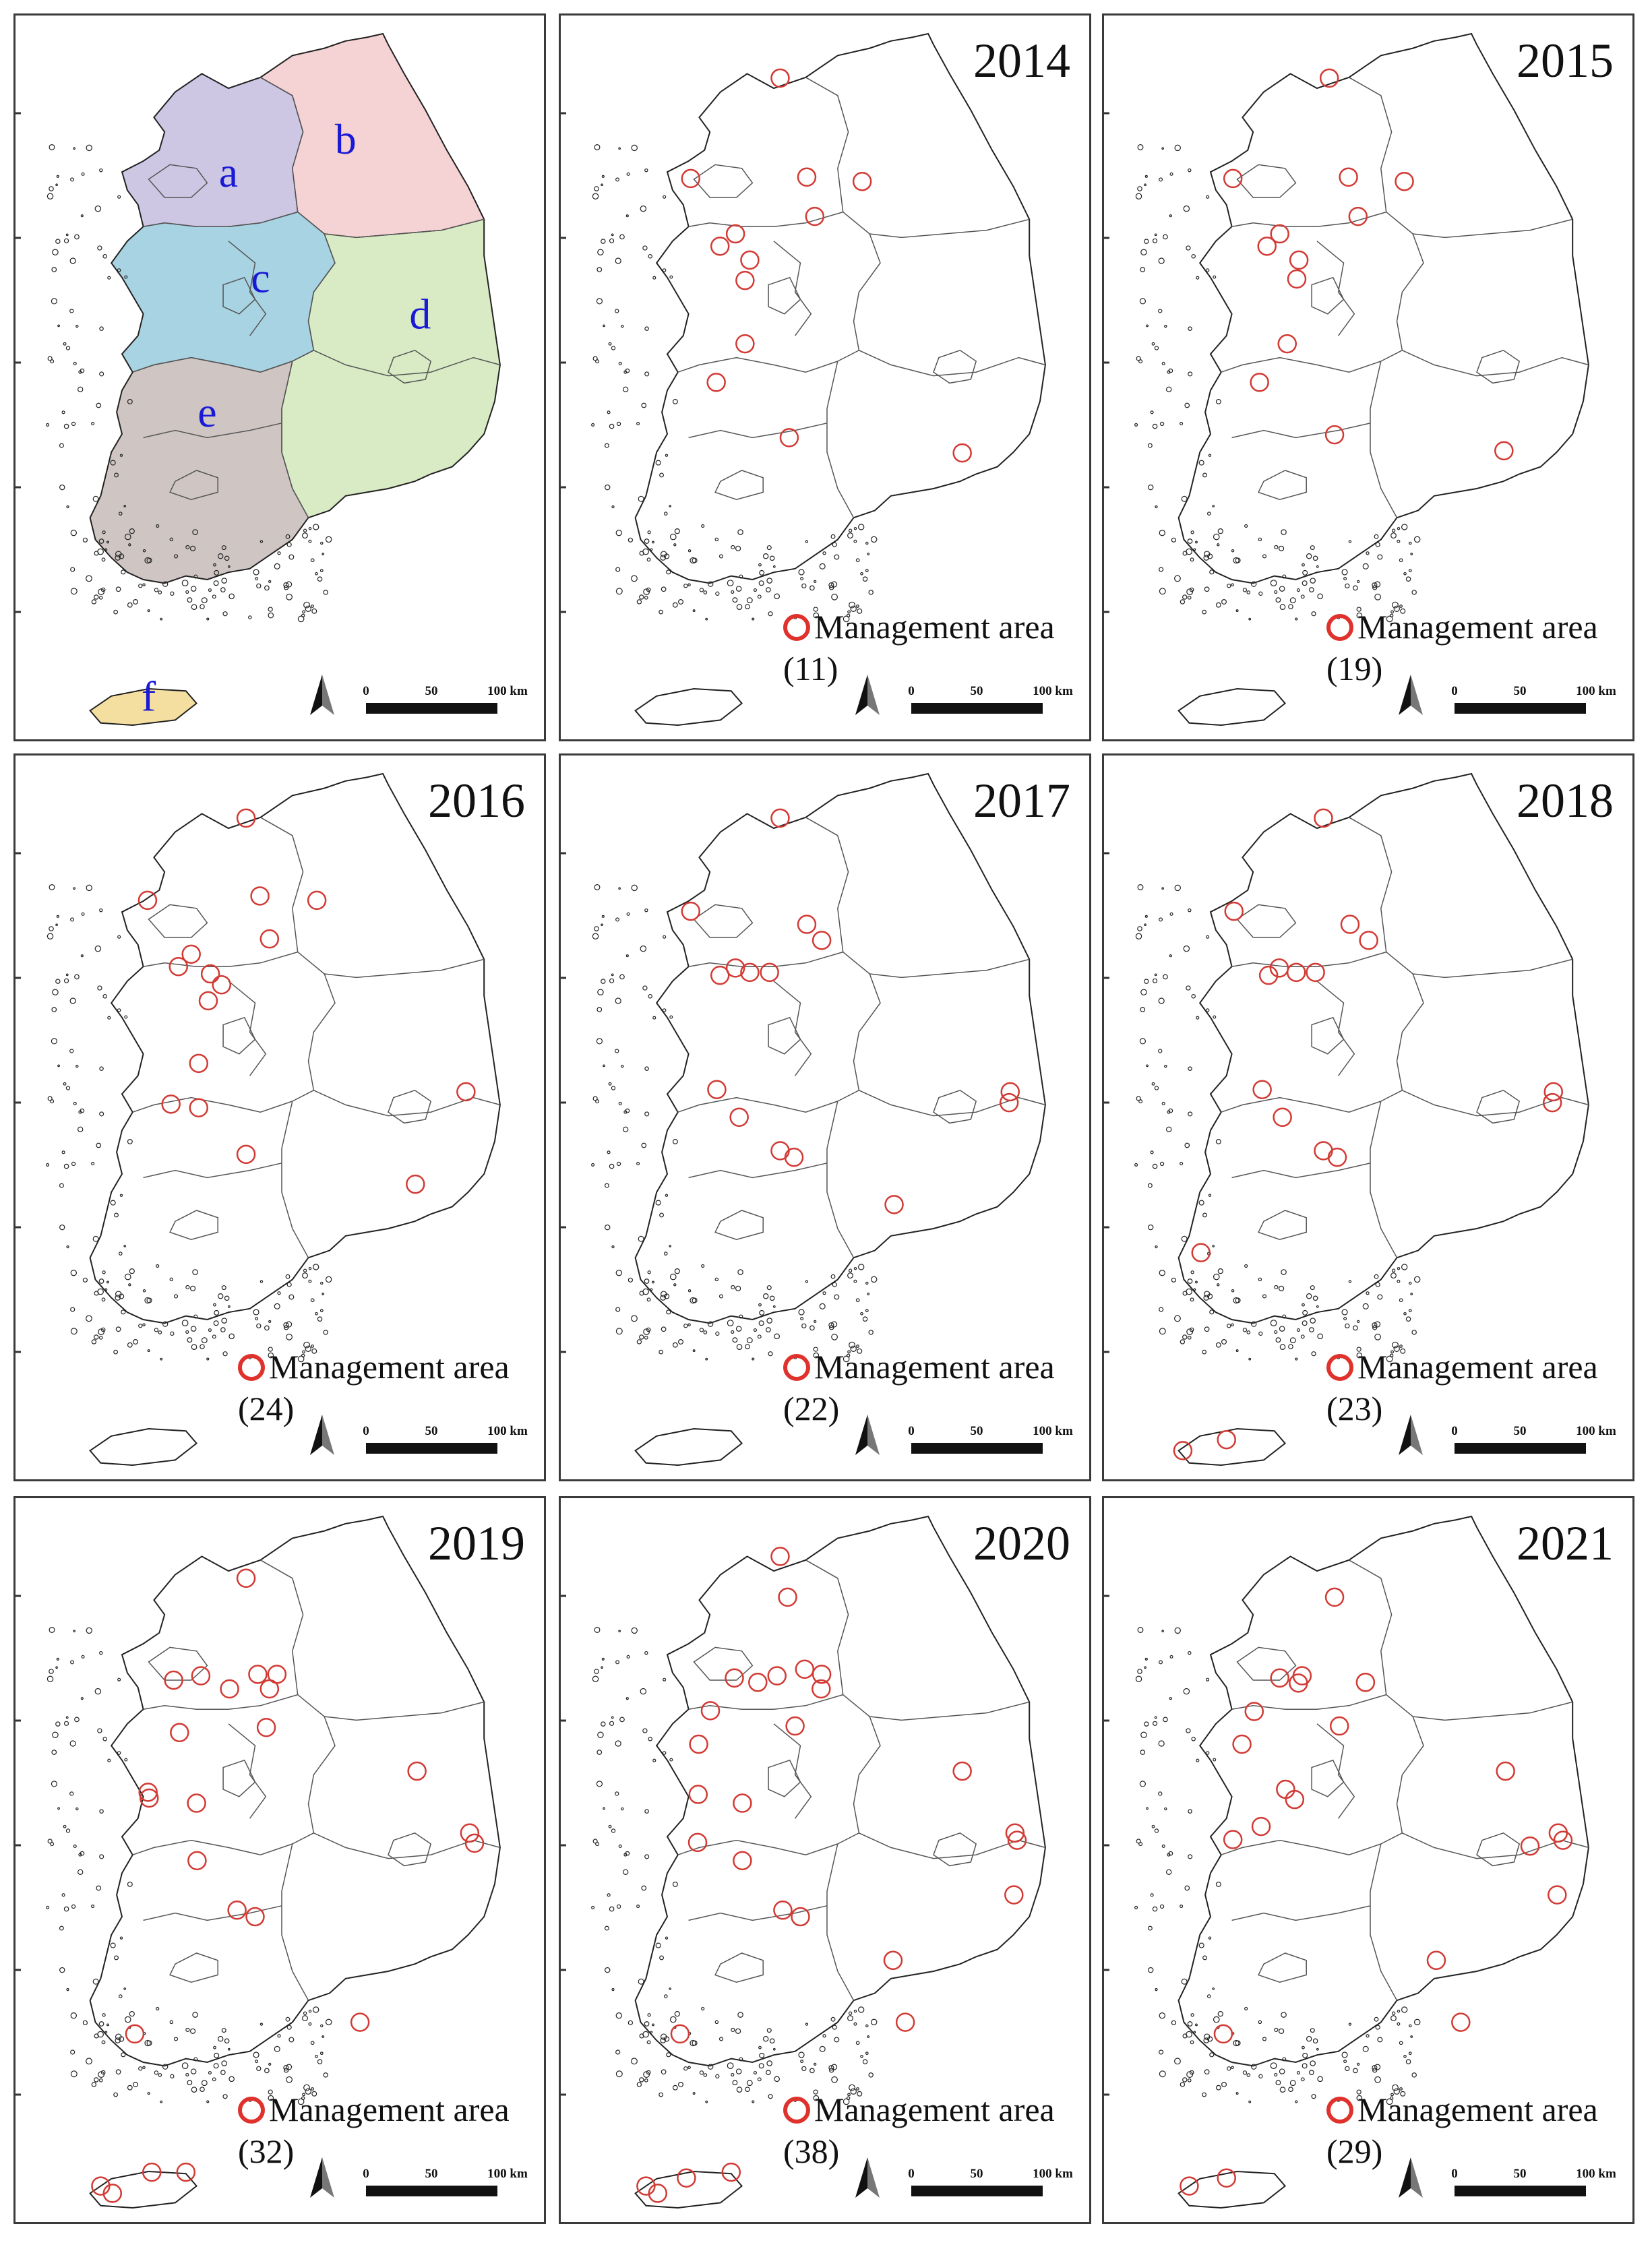 Image resolution: width=1652 pixels, height=2253 pixels. I want to click on metro-border, so click(239, 295).